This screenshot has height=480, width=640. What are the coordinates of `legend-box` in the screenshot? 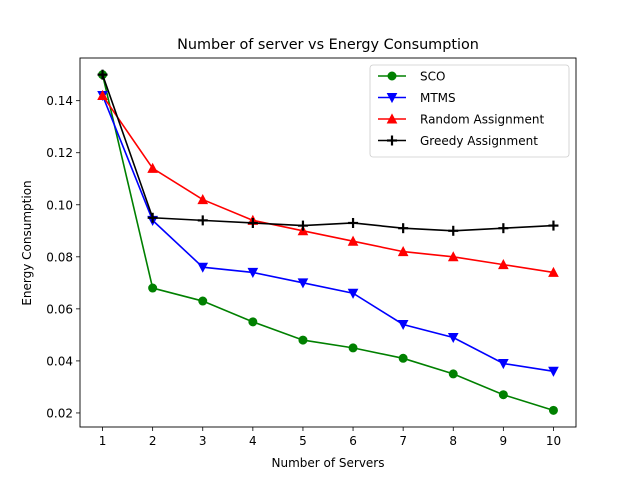 It's located at (469, 111).